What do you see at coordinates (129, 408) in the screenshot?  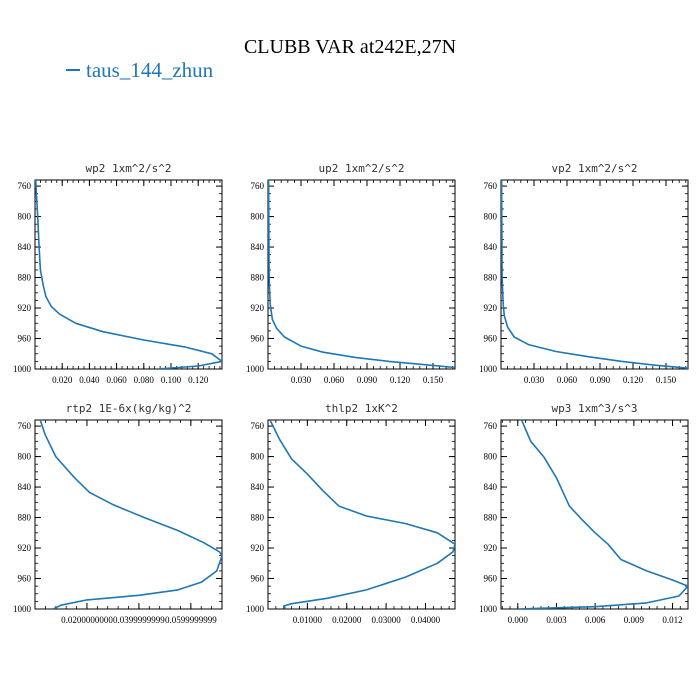 I see `panel-title: rtp2 1E-6x(kg/kg)^2` at bounding box center [129, 408].